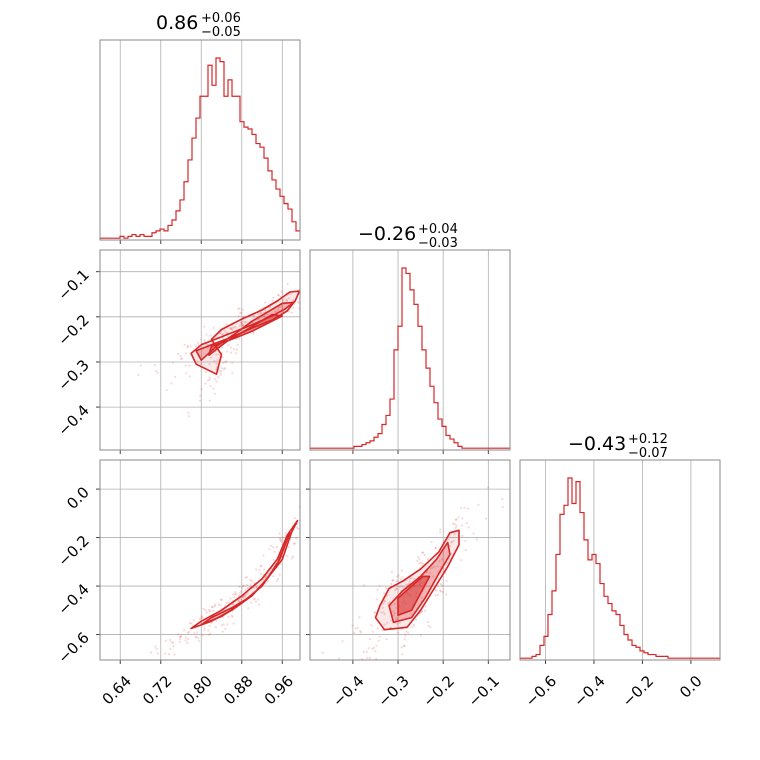 Image resolution: width=760 pixels, height=760 pixels. Describe the element at coordinates (648, 439) in the screenshot. I see `title-p2-plus: +0.12` at that location.